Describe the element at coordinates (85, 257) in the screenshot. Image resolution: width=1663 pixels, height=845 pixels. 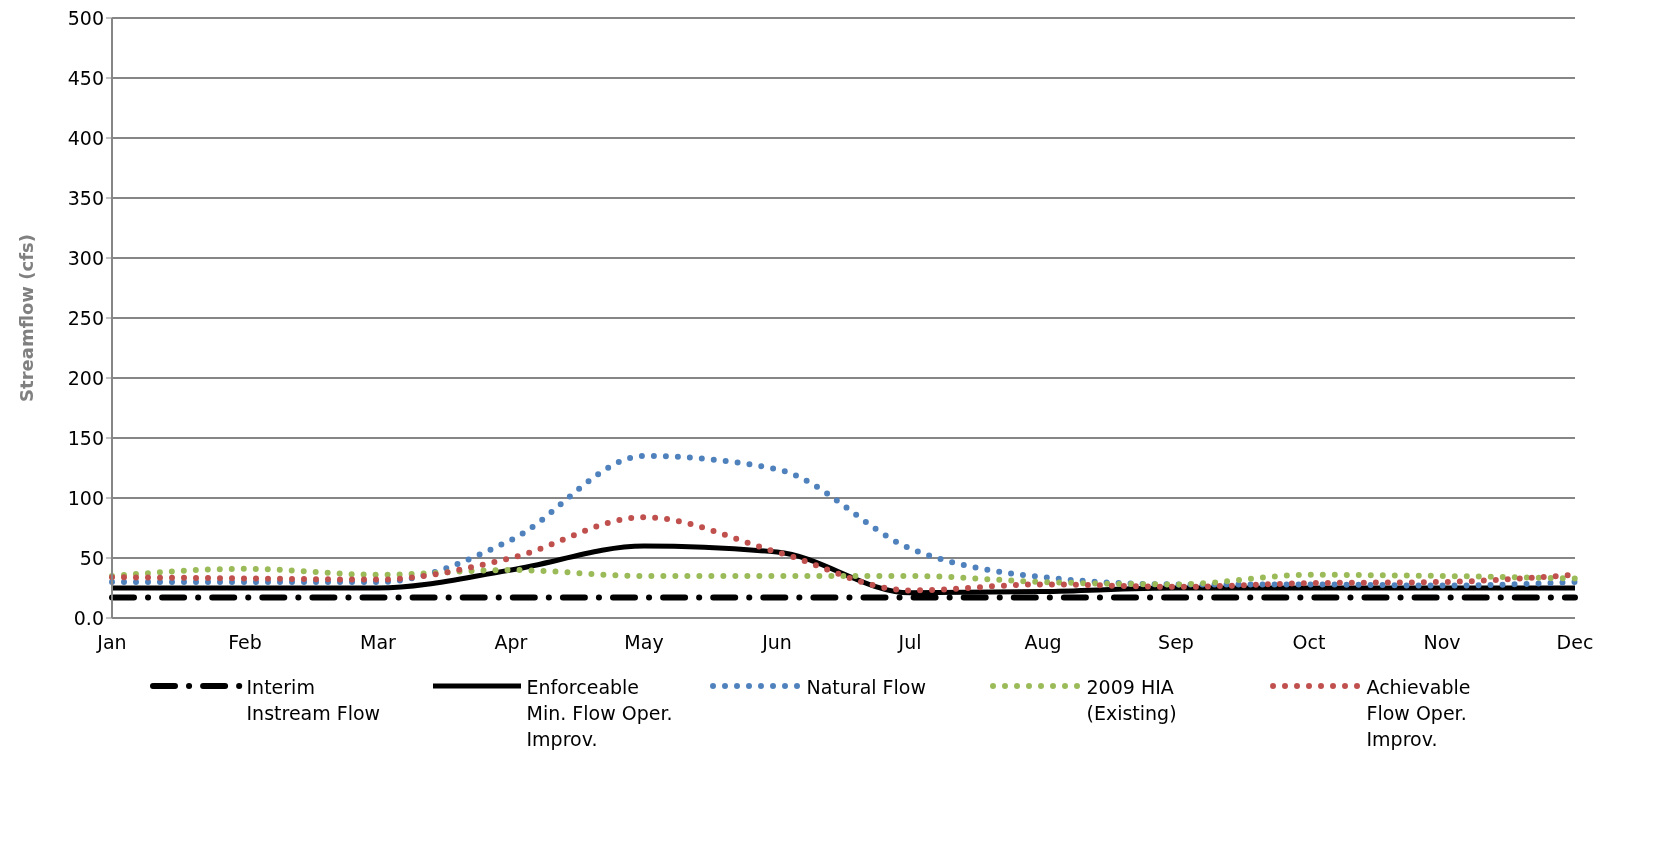
I see `y-tick-label: 300` at that location.